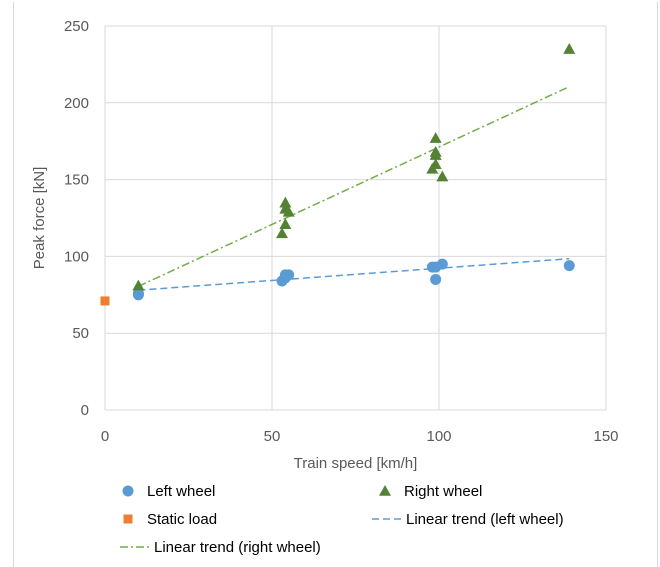 Image resolution: width=660 pixels, height=567 pixels. Describe the element at coordinates (105, 436) in the screenshot. I see `x-tick-label: 0` at that location.